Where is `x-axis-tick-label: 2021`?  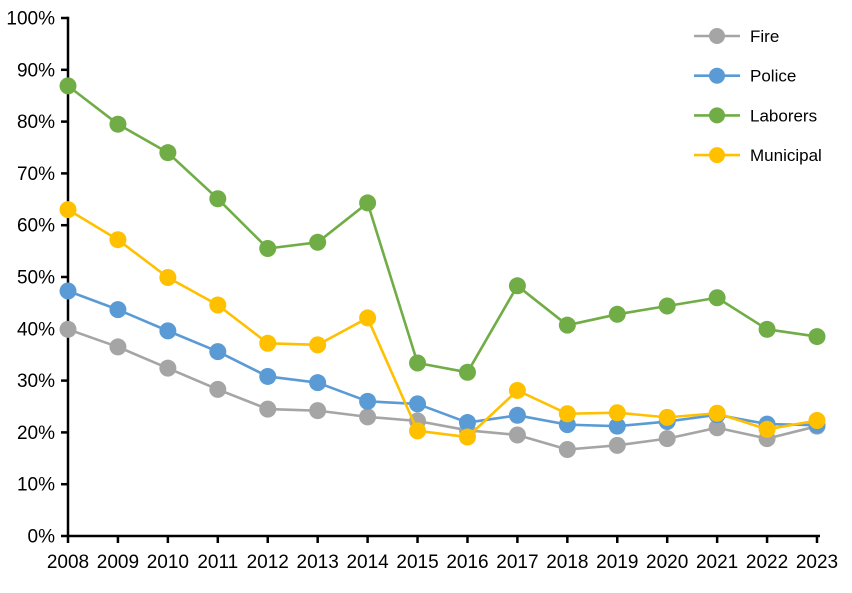 x-axis-tick-label: 2021 is located at coordinates (717, 562).